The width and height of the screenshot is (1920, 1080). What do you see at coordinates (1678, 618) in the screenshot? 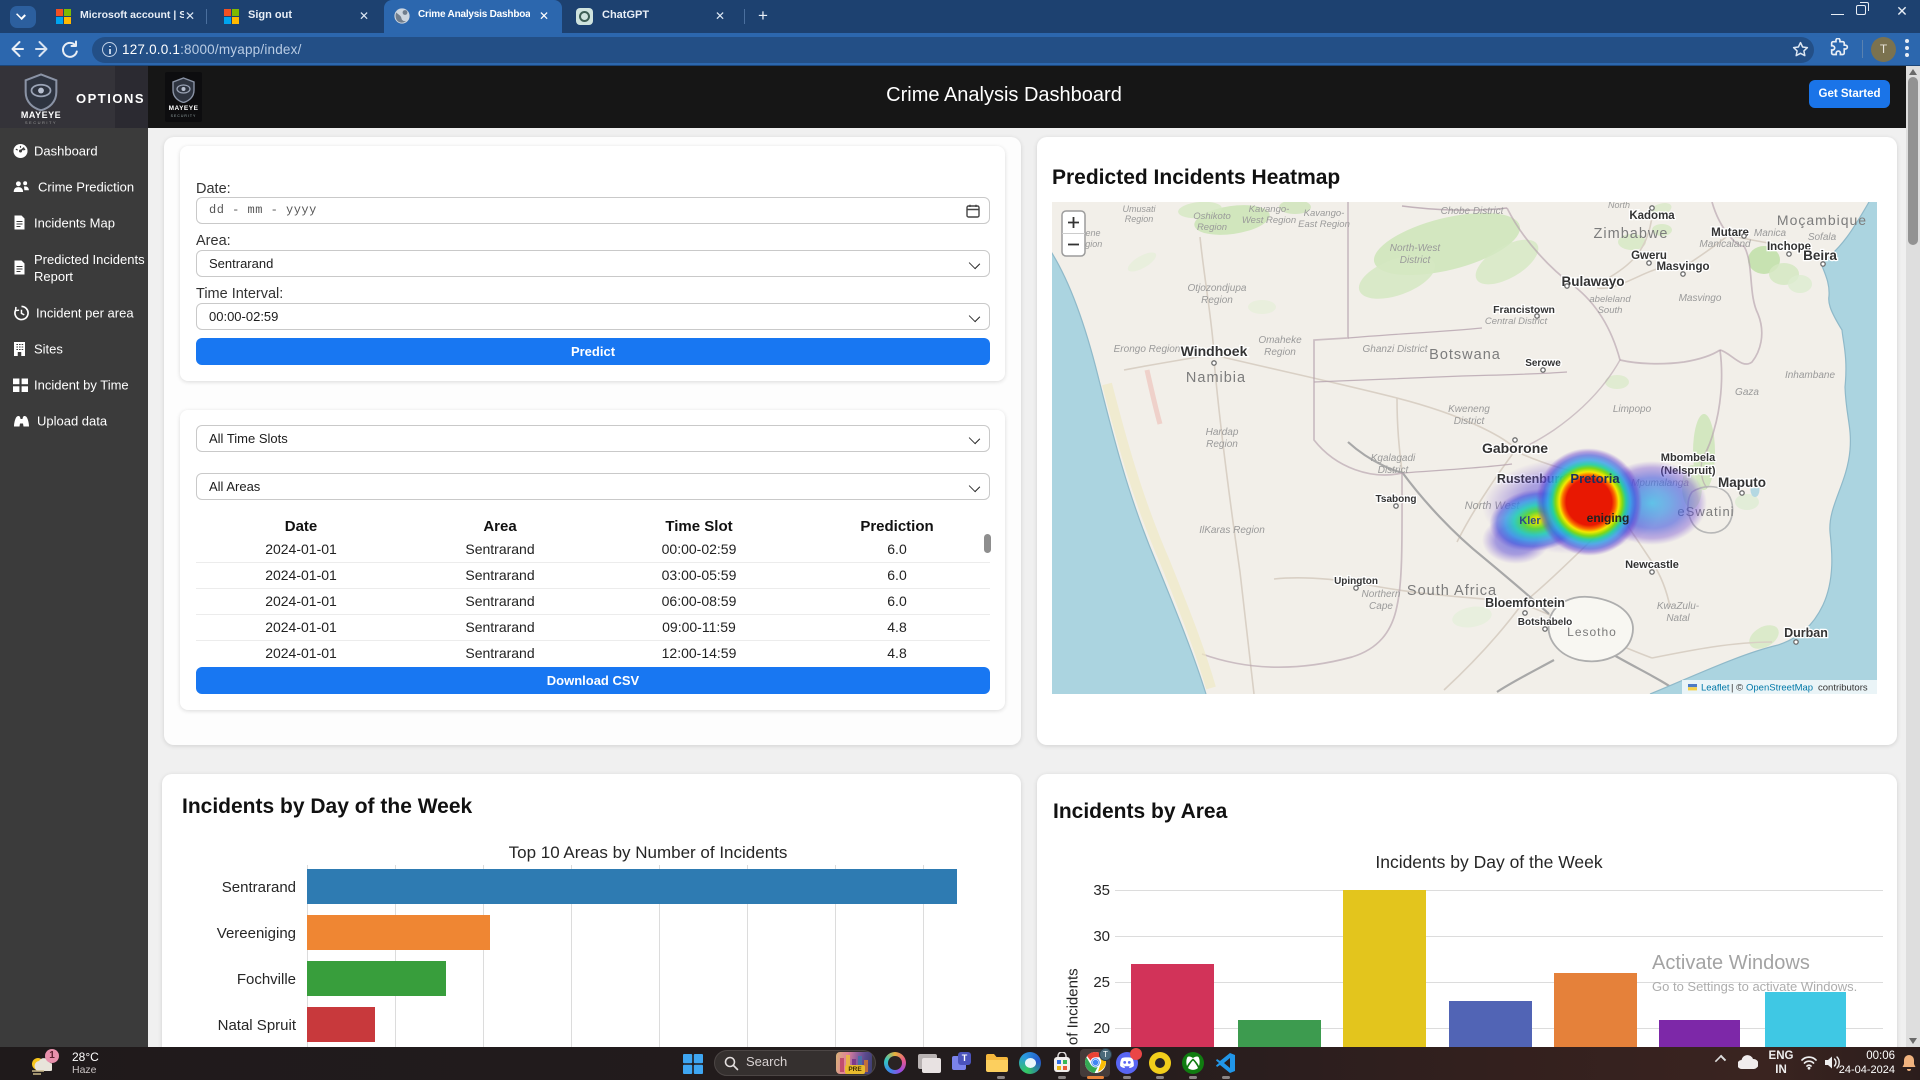
I see `svg-text: Natal` at bounding box center [1678, 618].